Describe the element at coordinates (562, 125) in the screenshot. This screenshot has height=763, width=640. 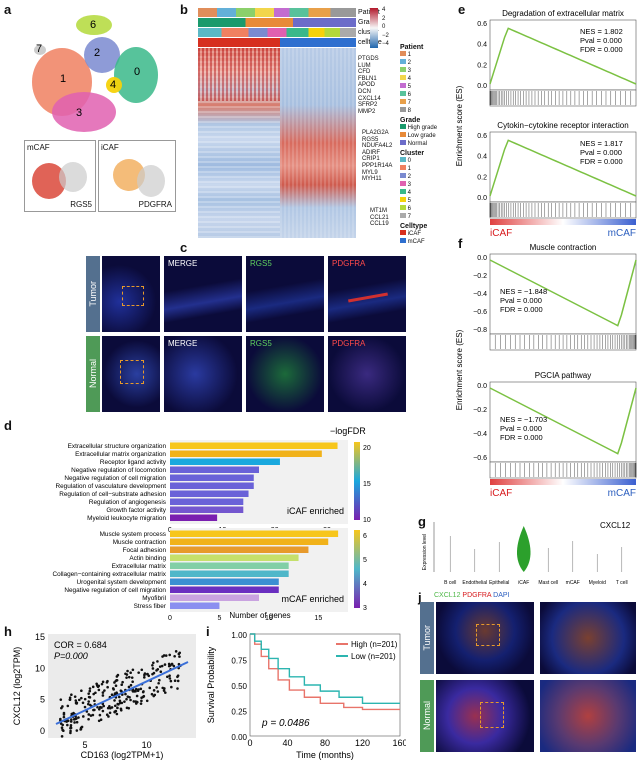
I see `plot-title: Cytokin−cytokine receptor interaction` at that location.